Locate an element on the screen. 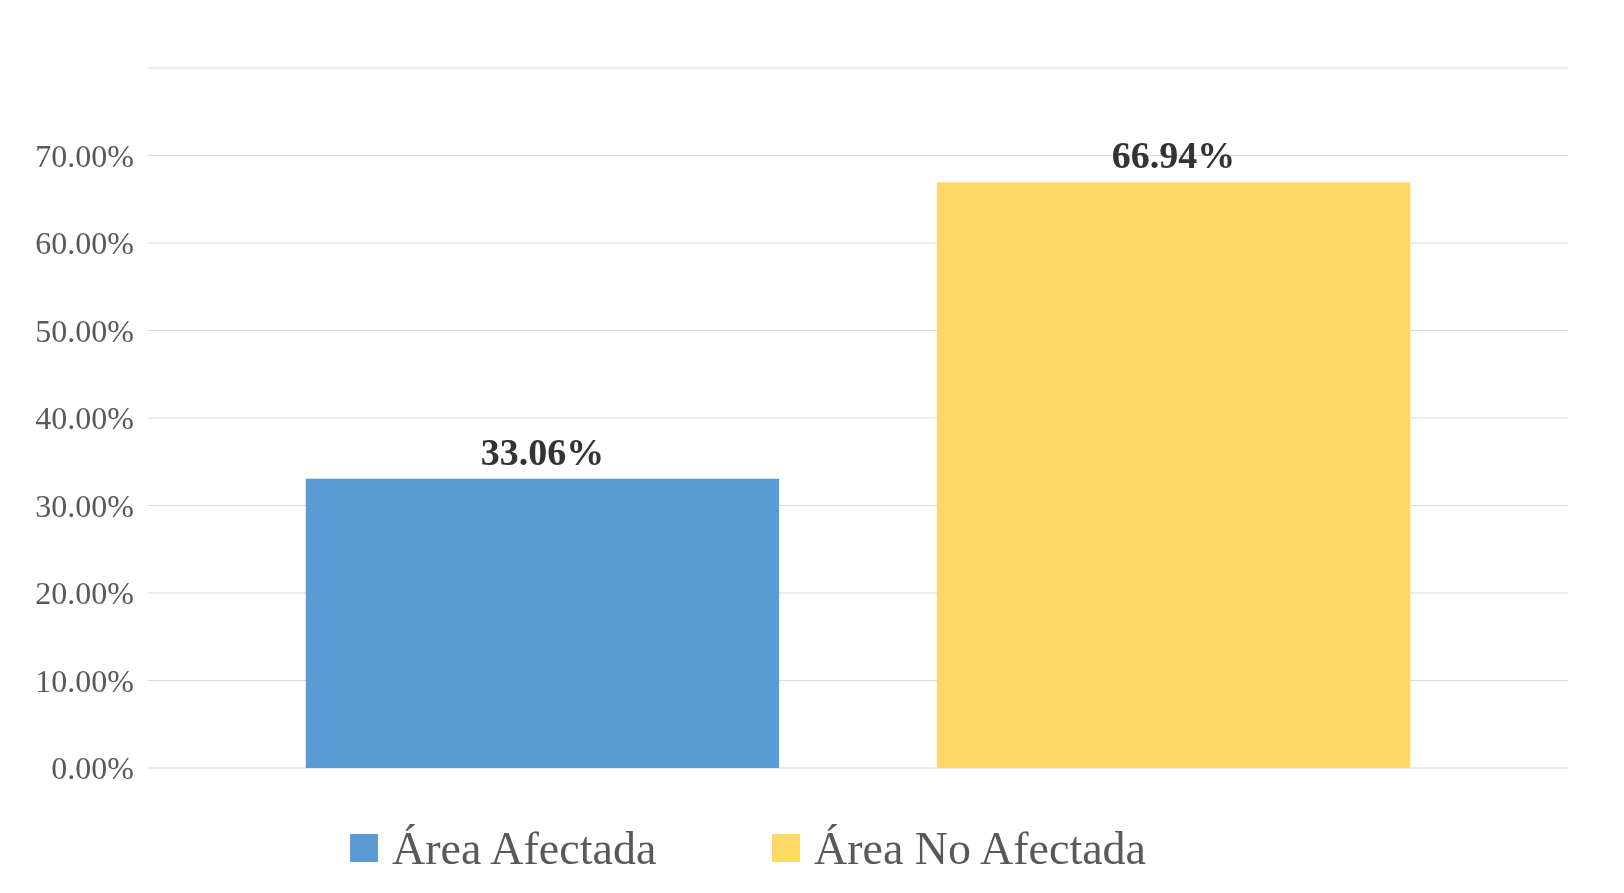 The width and height of the screenshot is (1624, 893). data-label: 66.94% is located at coordinates (1173, 155).